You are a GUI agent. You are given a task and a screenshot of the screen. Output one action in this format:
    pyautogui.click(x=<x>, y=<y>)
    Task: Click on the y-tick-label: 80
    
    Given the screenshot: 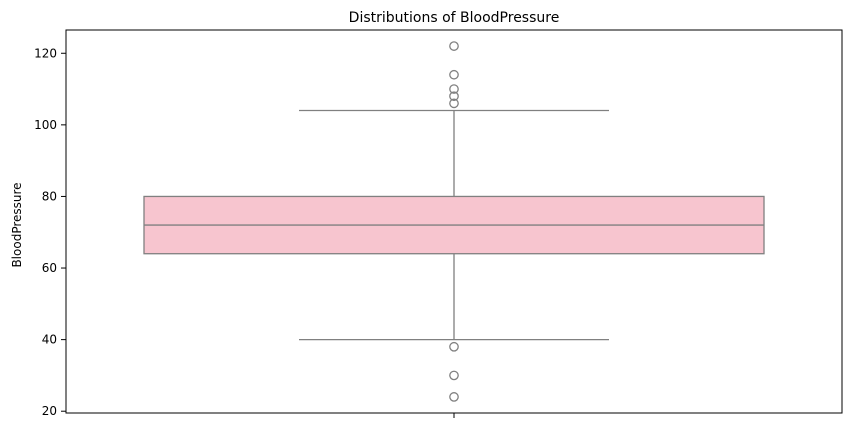 What is the action you would take?
    pyautogui.click(x=49, y=196)
    